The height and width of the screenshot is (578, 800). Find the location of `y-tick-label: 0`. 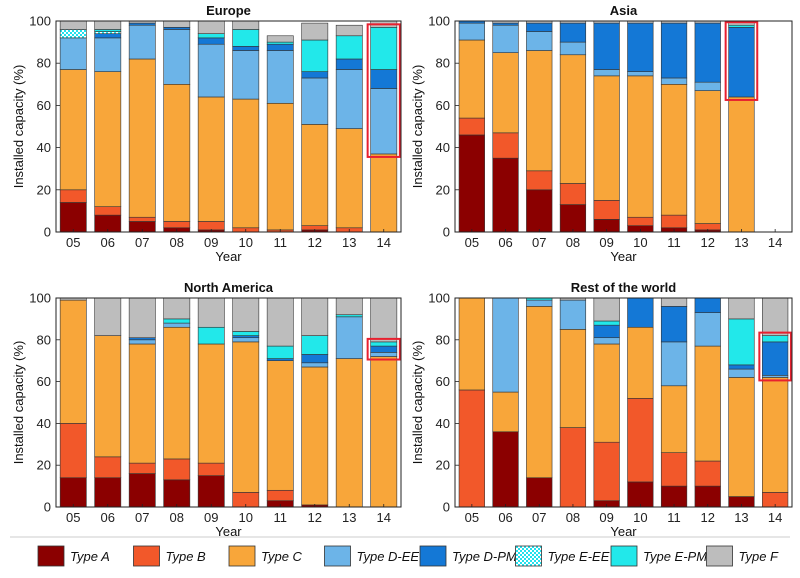

y-tick-label: 0 is located at coordinates (446, 507).